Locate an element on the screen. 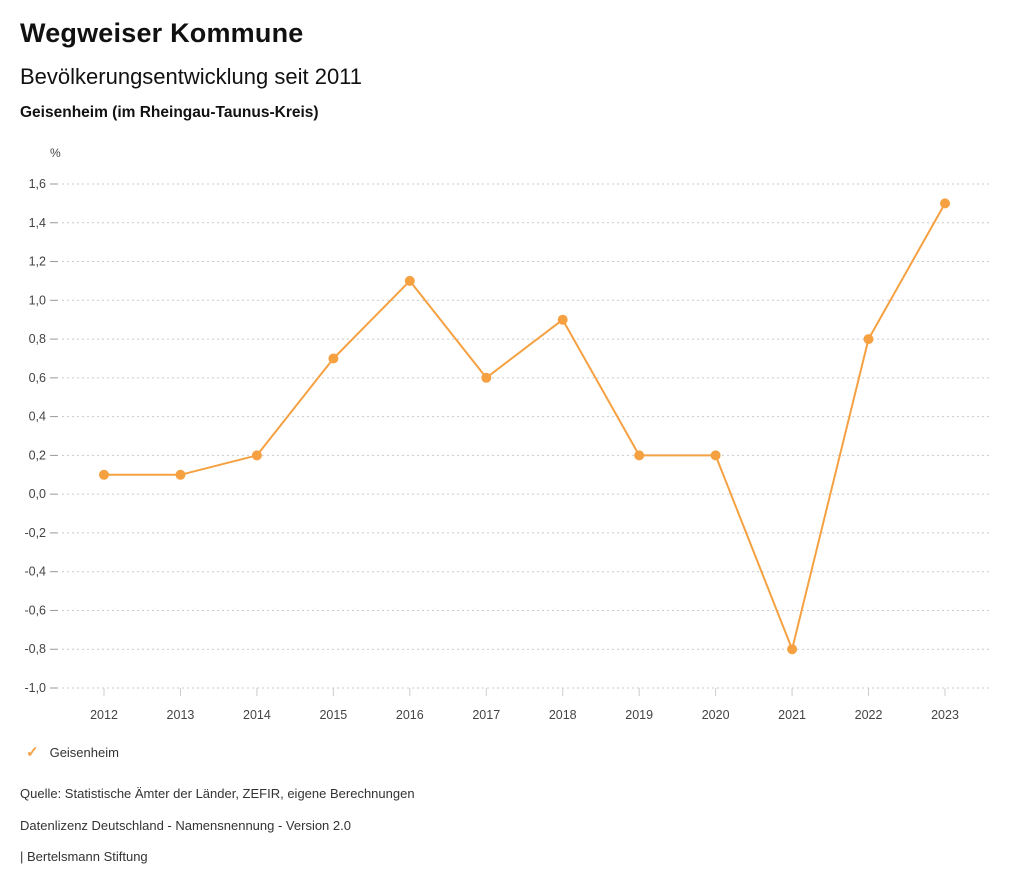  y-axis-label: 1,2 is located at coordinates (37, 262).